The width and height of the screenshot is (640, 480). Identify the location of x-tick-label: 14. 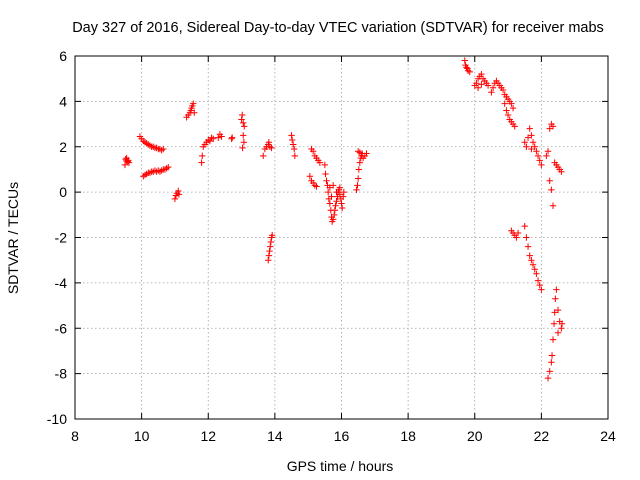
(275, 436).